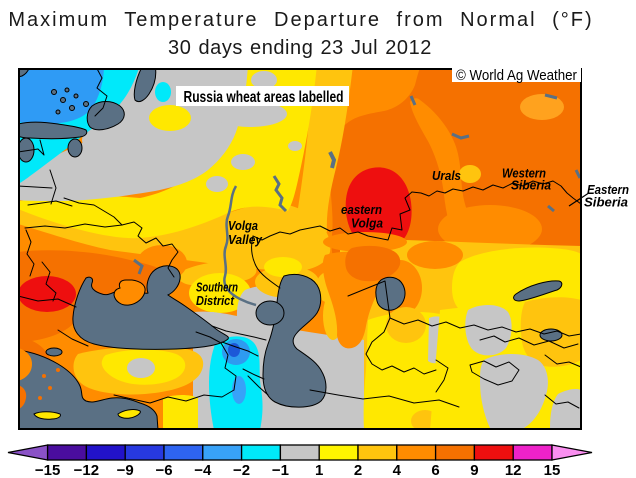  What do you see at coordinates (280, 470) in the screenshot?
I see `svg-text: −1` at bounding box center [280, 470].